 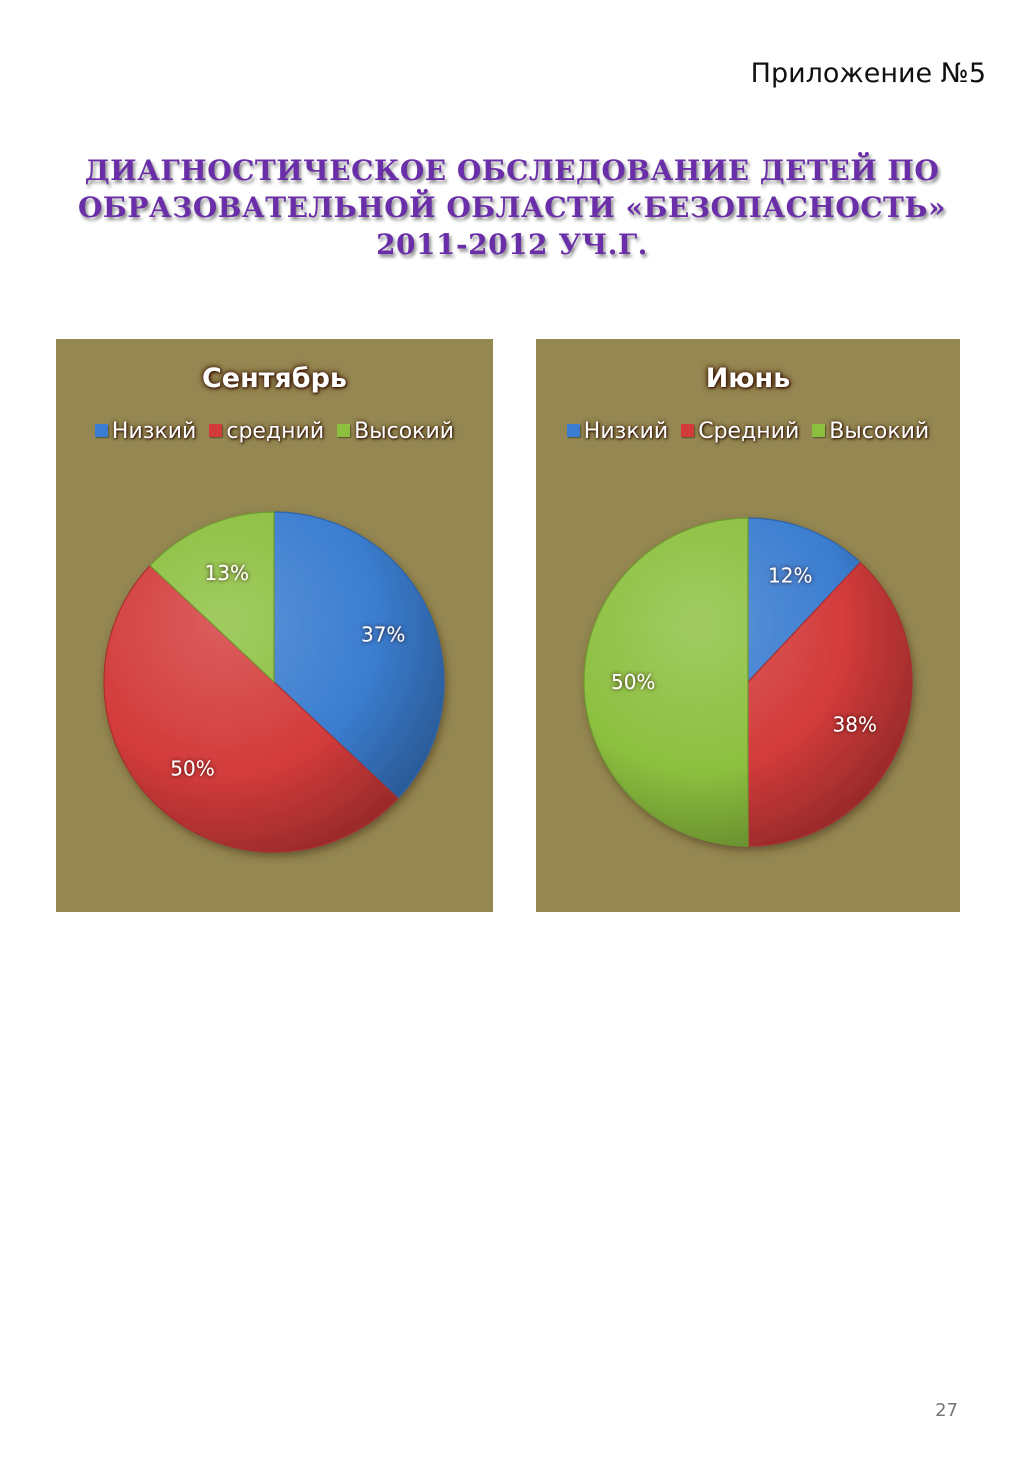 What do you see at coordinates (790, 575) in the screenshot?
I see `data-label: 12%` at bounding box center [790, 575].